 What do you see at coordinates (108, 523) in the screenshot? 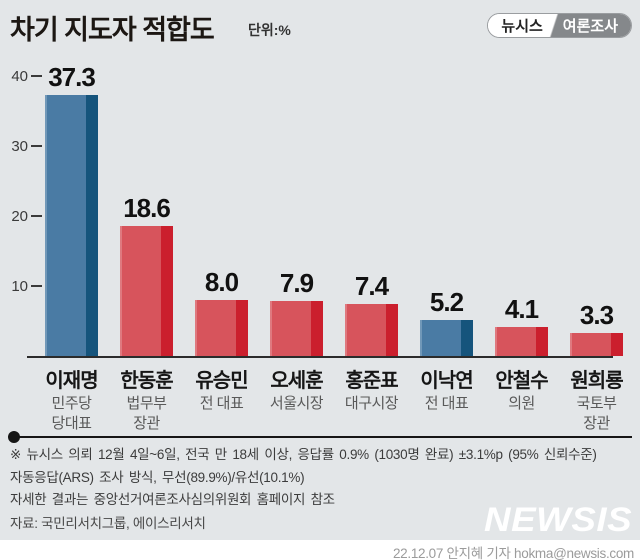
I see `source-line: 자료: 국민리서치그룹, 에이스리서치` at bounding box center [108, 523].